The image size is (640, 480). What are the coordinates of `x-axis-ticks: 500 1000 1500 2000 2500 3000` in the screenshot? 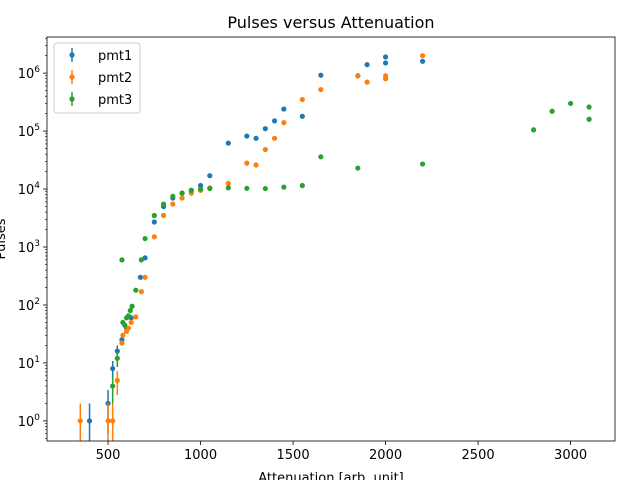 It's located at (341, 452).